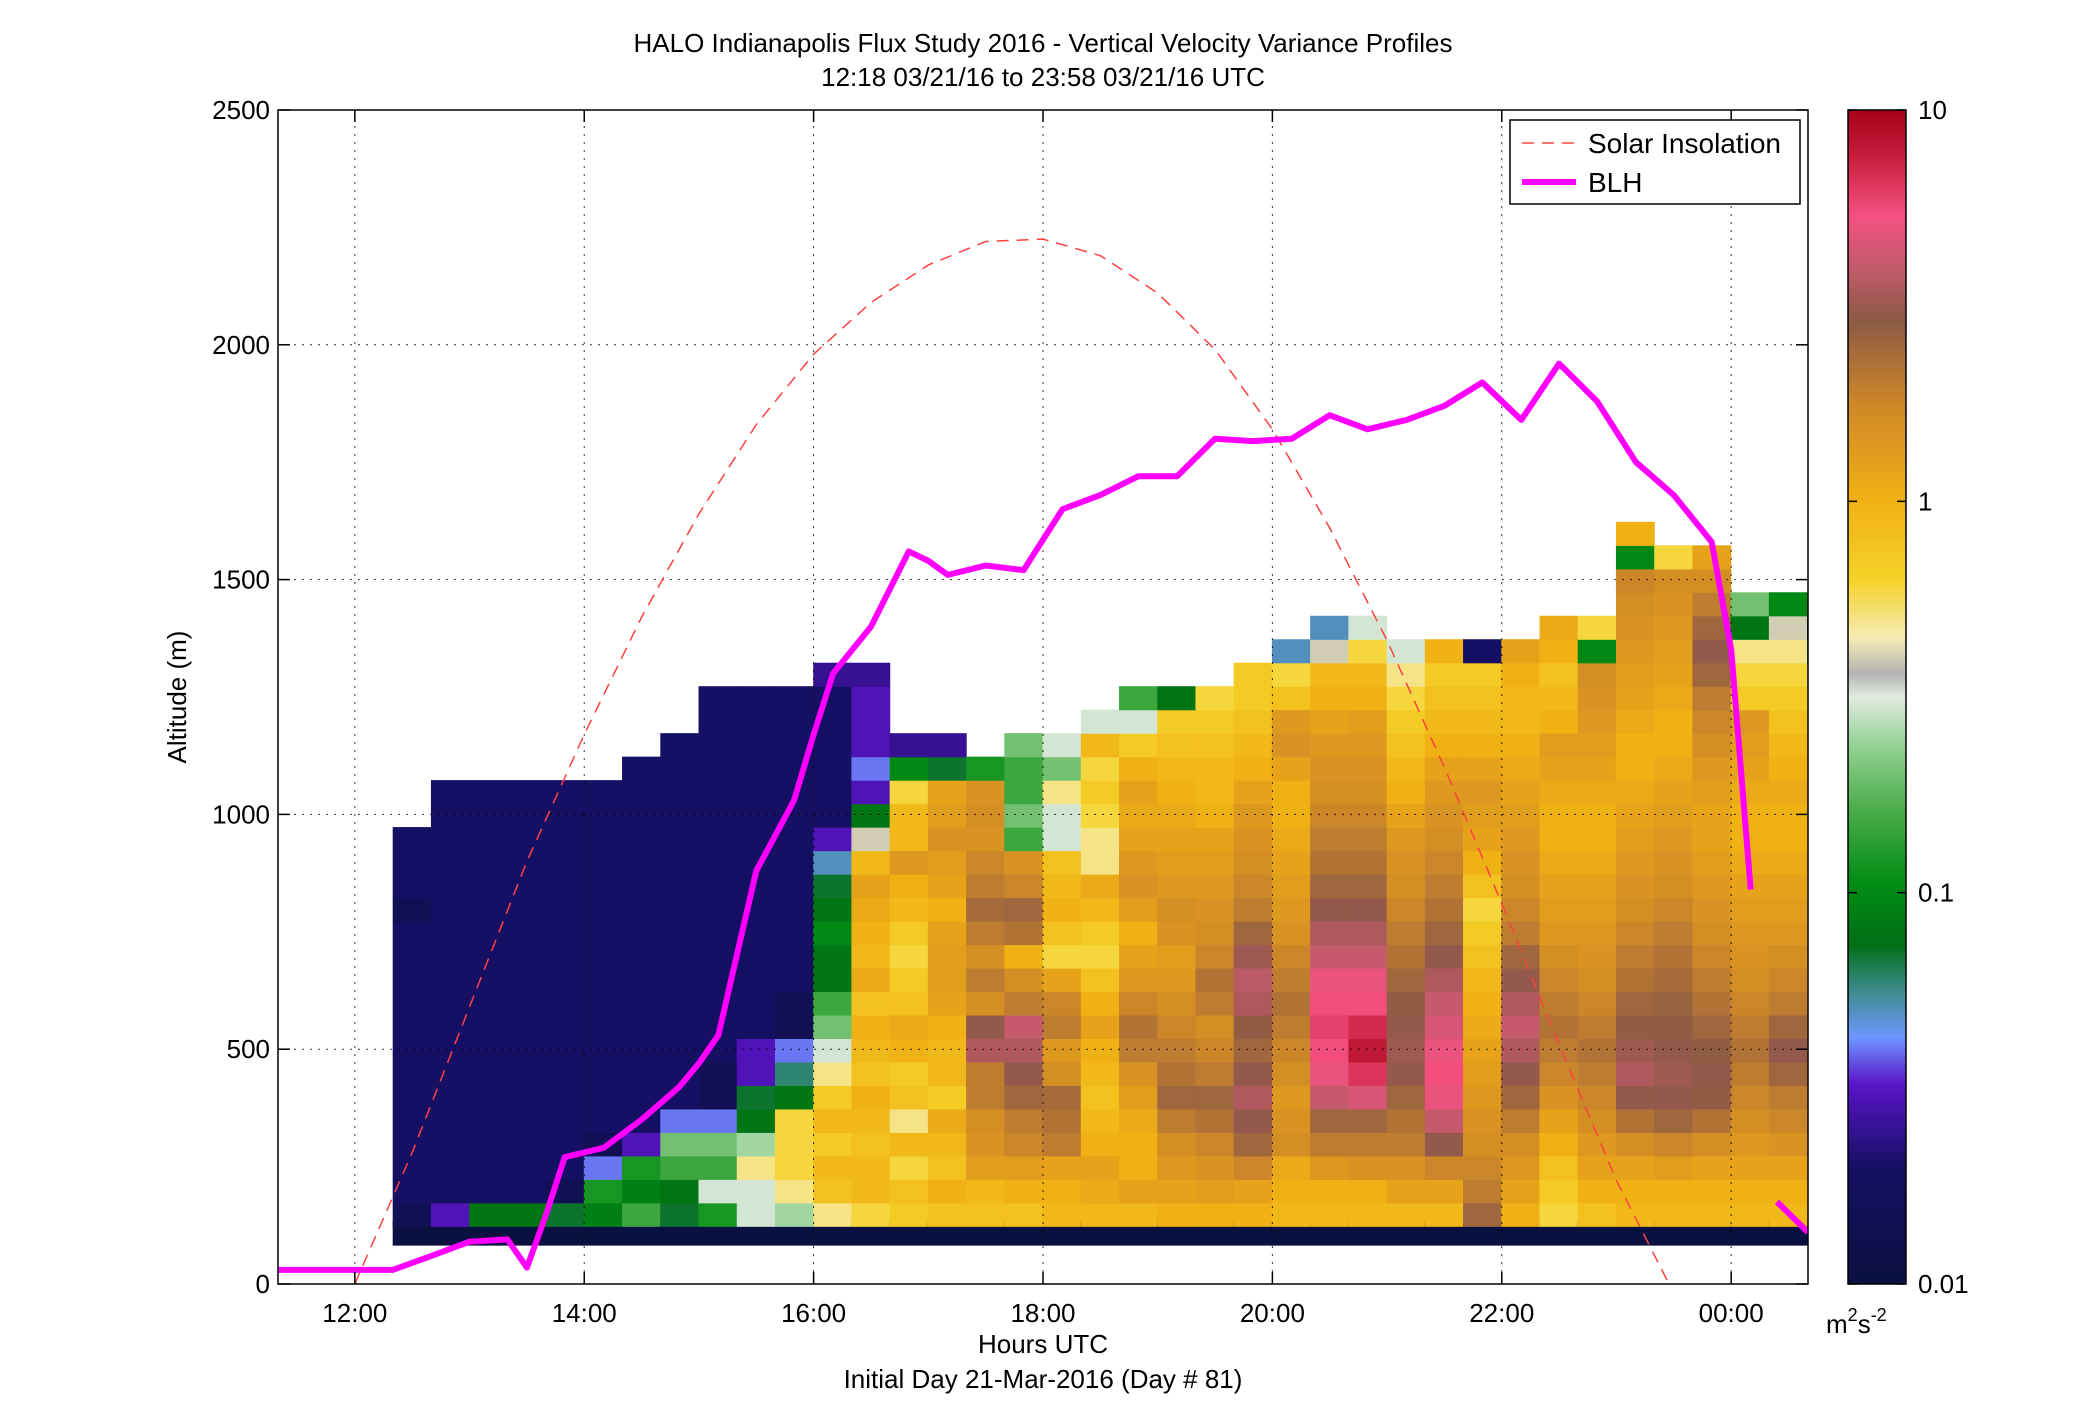  Describe the element at coordinates (1043, 77) in the screenshot. I see `chart-subtitle: 12:18 03/21/16 to 23:58 03/21/16 UTC` at that location.